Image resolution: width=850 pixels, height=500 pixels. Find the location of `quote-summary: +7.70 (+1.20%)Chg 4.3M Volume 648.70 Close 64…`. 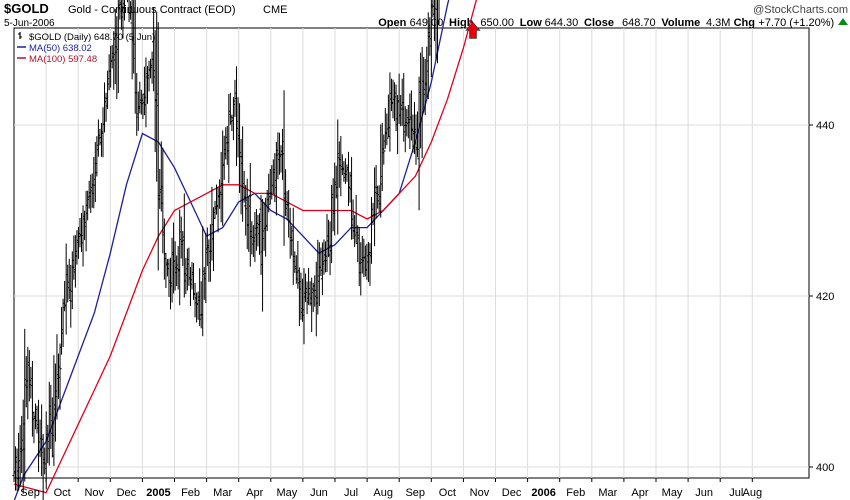

quote-summary: +7.70 (+1.20%)Chg 4.3M Volume 648.70 Close 64… is located at coordinates (613, 23).